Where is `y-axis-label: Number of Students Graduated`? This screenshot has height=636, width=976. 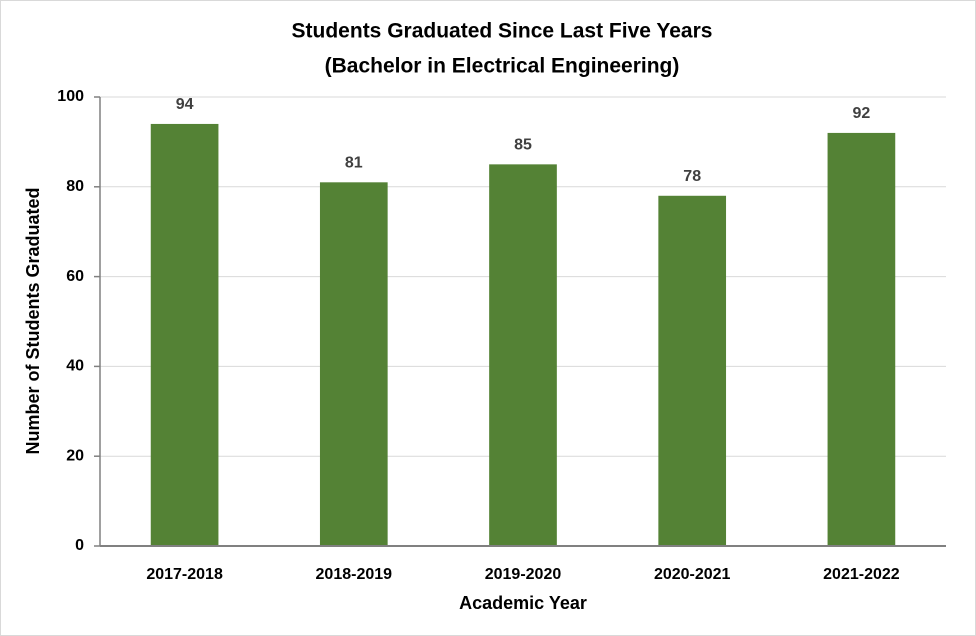 y-axis-label: Number of Students Graduated is located at coordinates (33, 320).